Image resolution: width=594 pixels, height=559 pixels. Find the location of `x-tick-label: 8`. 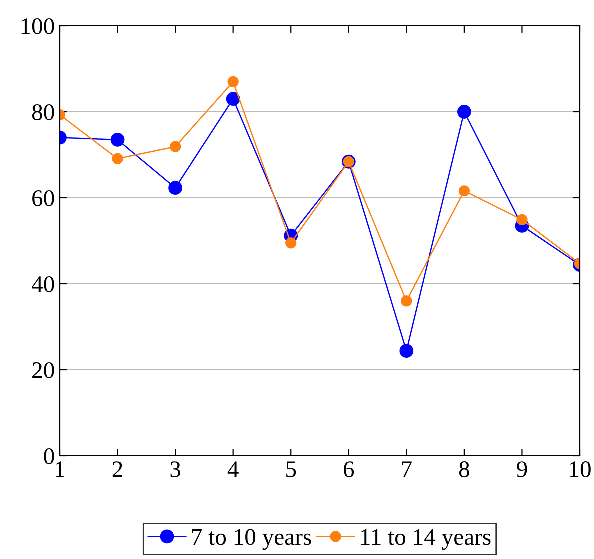

x-tick-label: 8 is located at coordinates (464, 470).